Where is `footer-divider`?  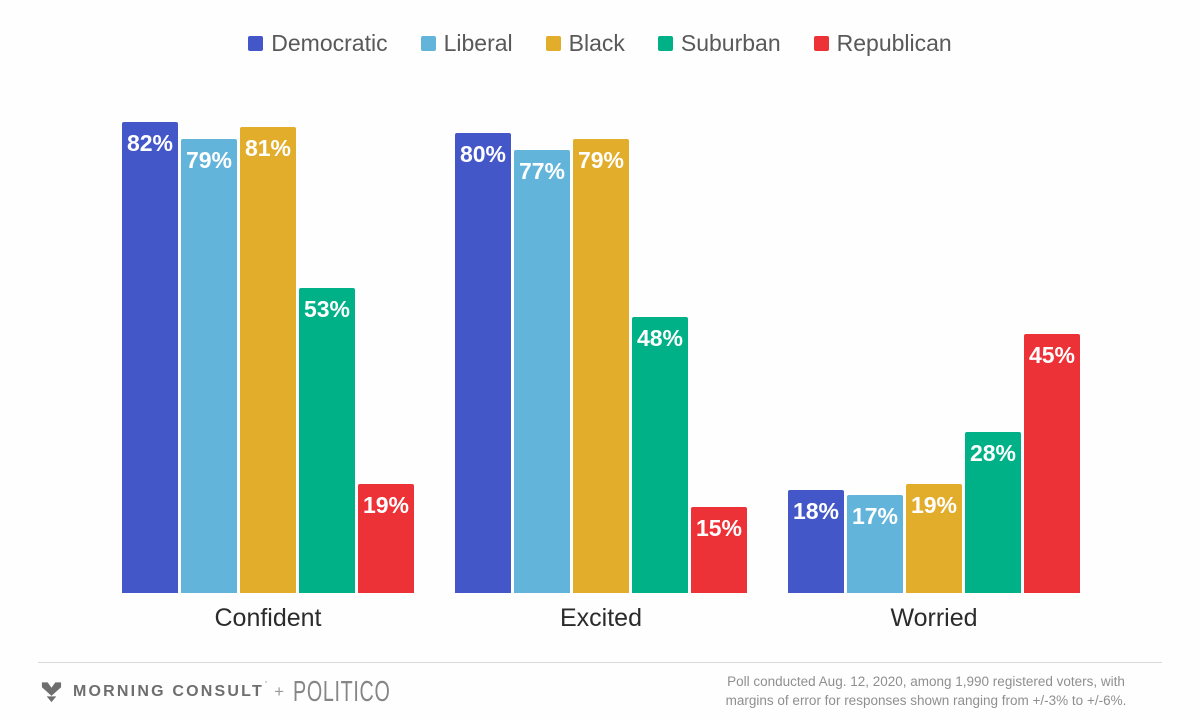 footer-divider is located at coordinates (600, 662).